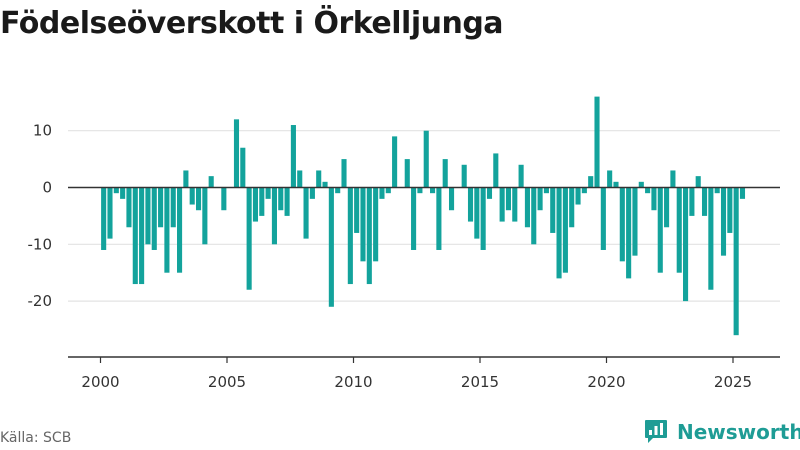  What do you see at coordinates (733, 382) in the screenshot?
I see `x-tick-label: 2025` at bounding box center [733, 382].